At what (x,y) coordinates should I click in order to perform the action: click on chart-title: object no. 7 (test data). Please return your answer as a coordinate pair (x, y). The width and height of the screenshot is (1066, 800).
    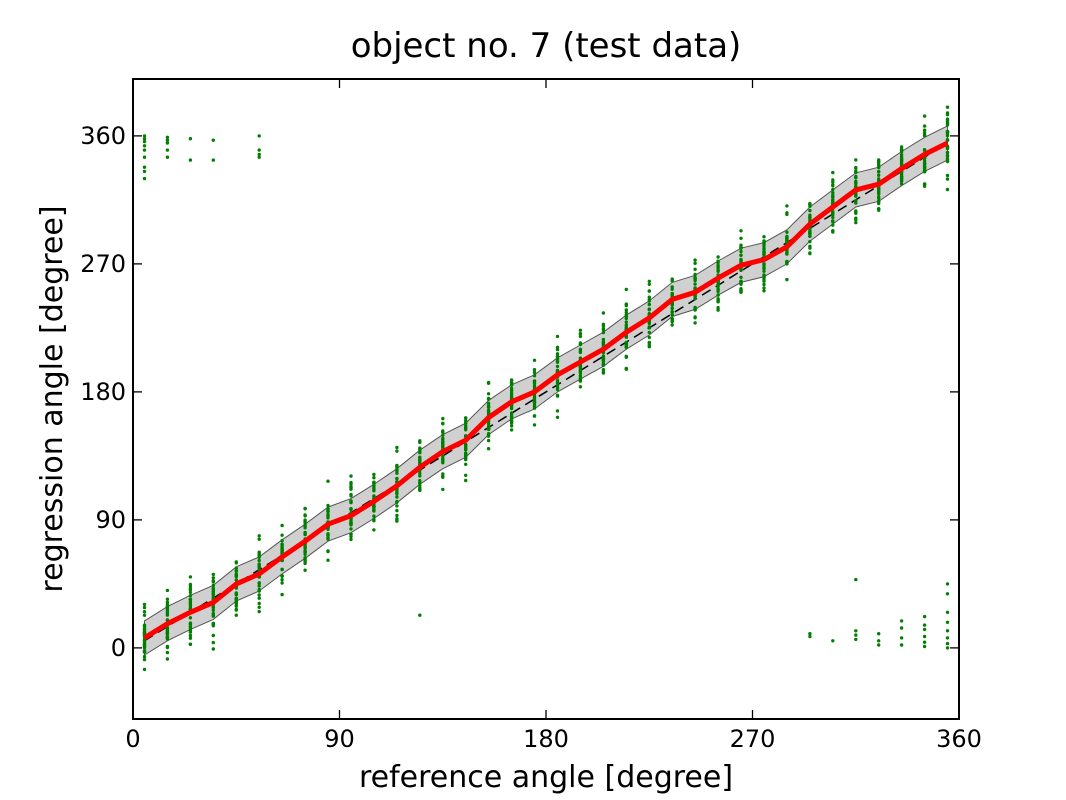
    Looking at the image, I should click on (546, 46).